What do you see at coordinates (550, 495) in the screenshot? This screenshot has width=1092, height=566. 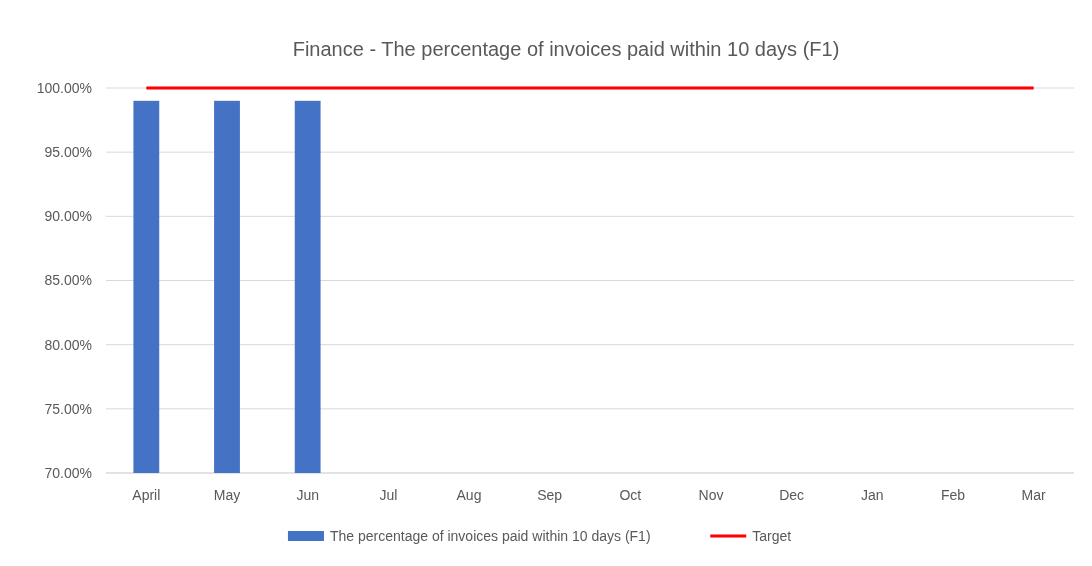 I see `x-tick-label: Sep` at bounding box center [550, 495].